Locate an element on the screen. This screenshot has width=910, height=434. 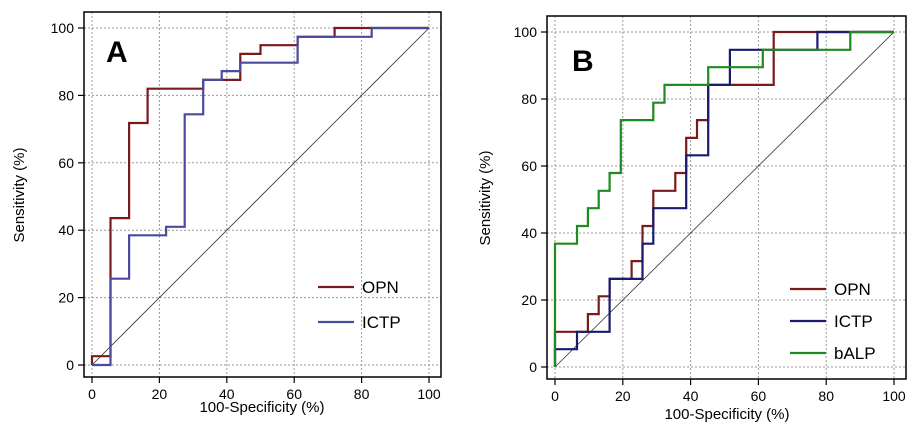
legend-label-balp: bALP is located at coordinates (855, 353).